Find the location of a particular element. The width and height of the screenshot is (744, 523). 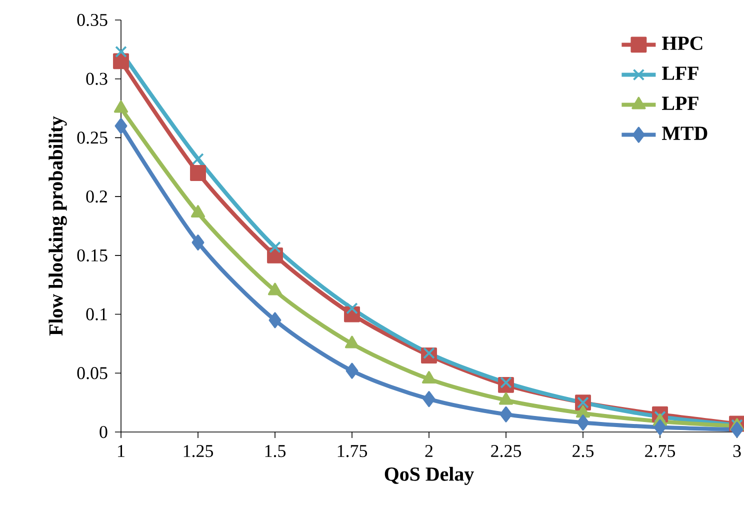

legend-label: LFF is located at coordinates (680, 73).